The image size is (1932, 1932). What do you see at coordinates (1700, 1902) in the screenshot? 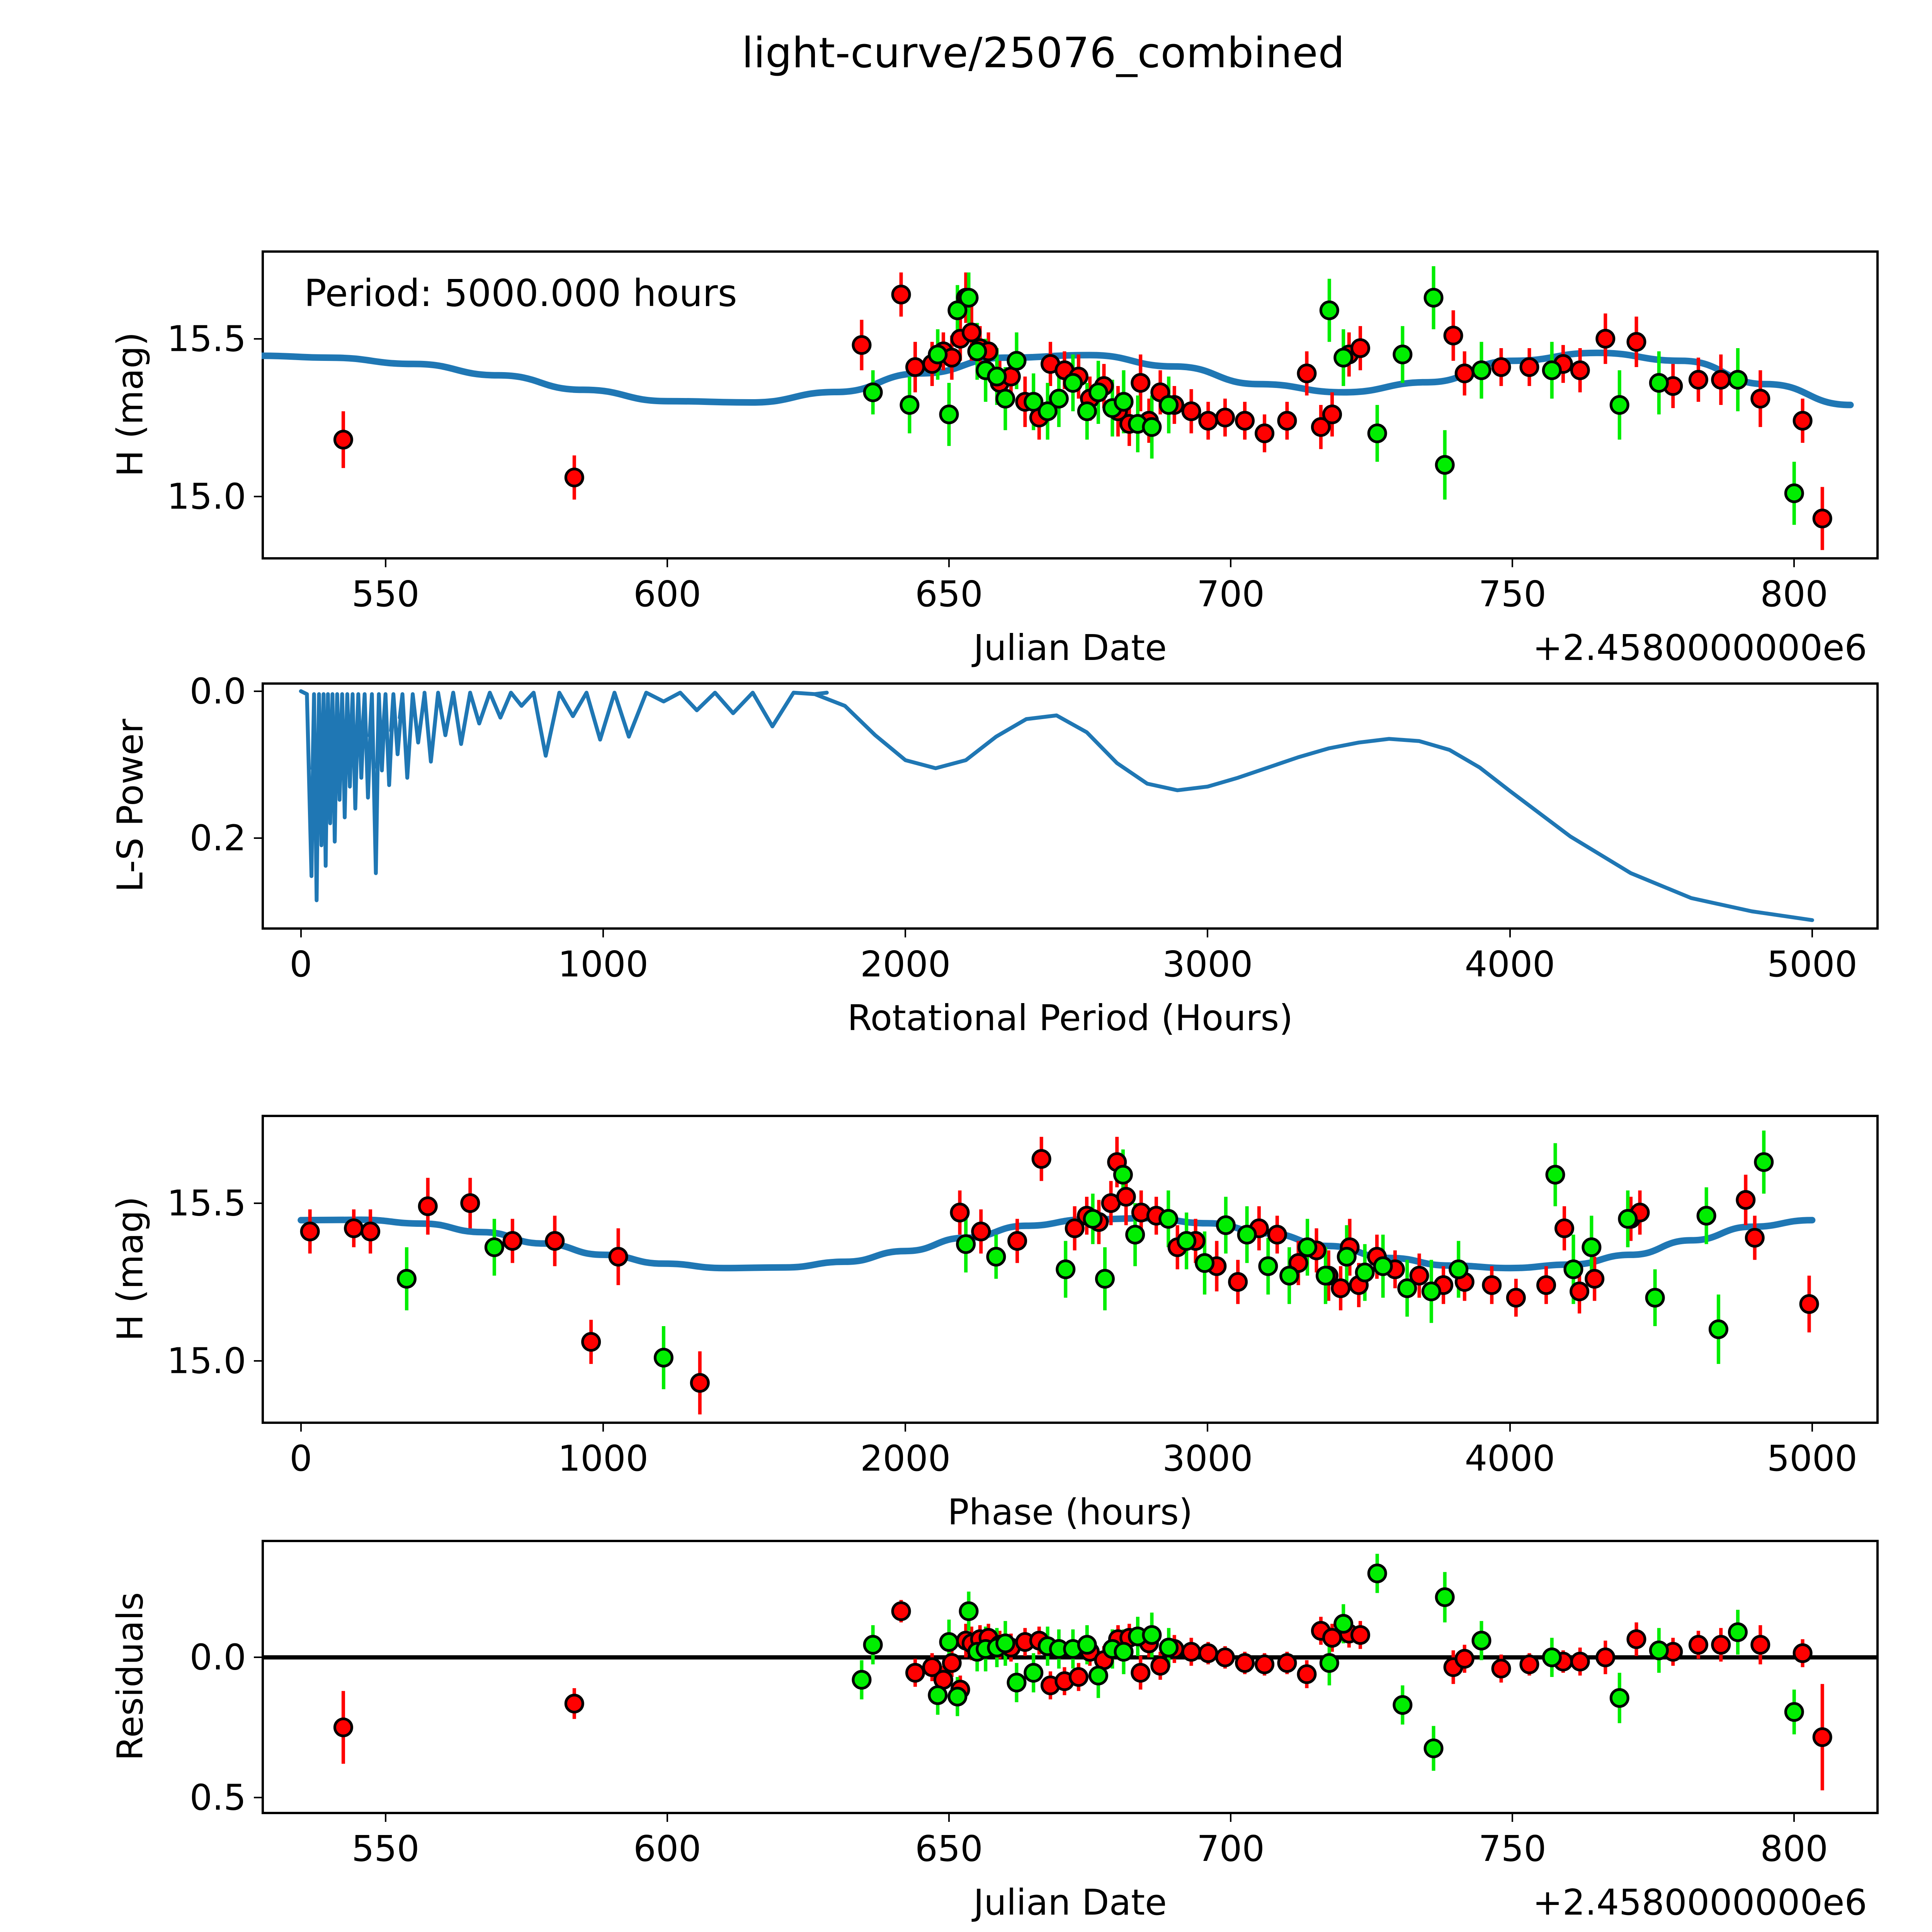
I see `panel-residuals-xoffset: +2.4580000000e6` at bounding box center [1700, 1902].